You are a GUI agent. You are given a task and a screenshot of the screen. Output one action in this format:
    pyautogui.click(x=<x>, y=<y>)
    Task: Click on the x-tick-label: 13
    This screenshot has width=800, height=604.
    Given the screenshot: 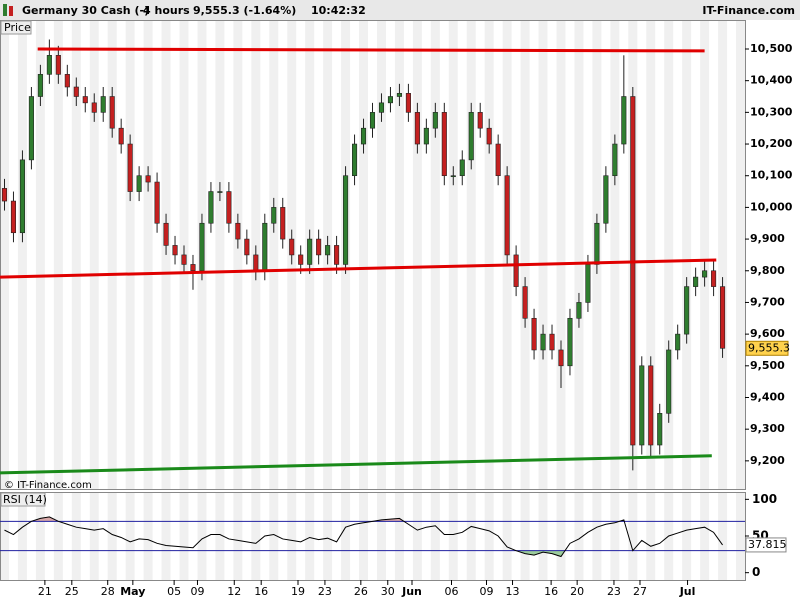 What is the action you would take?
    pyautogui.click(x=513, y=591)
    